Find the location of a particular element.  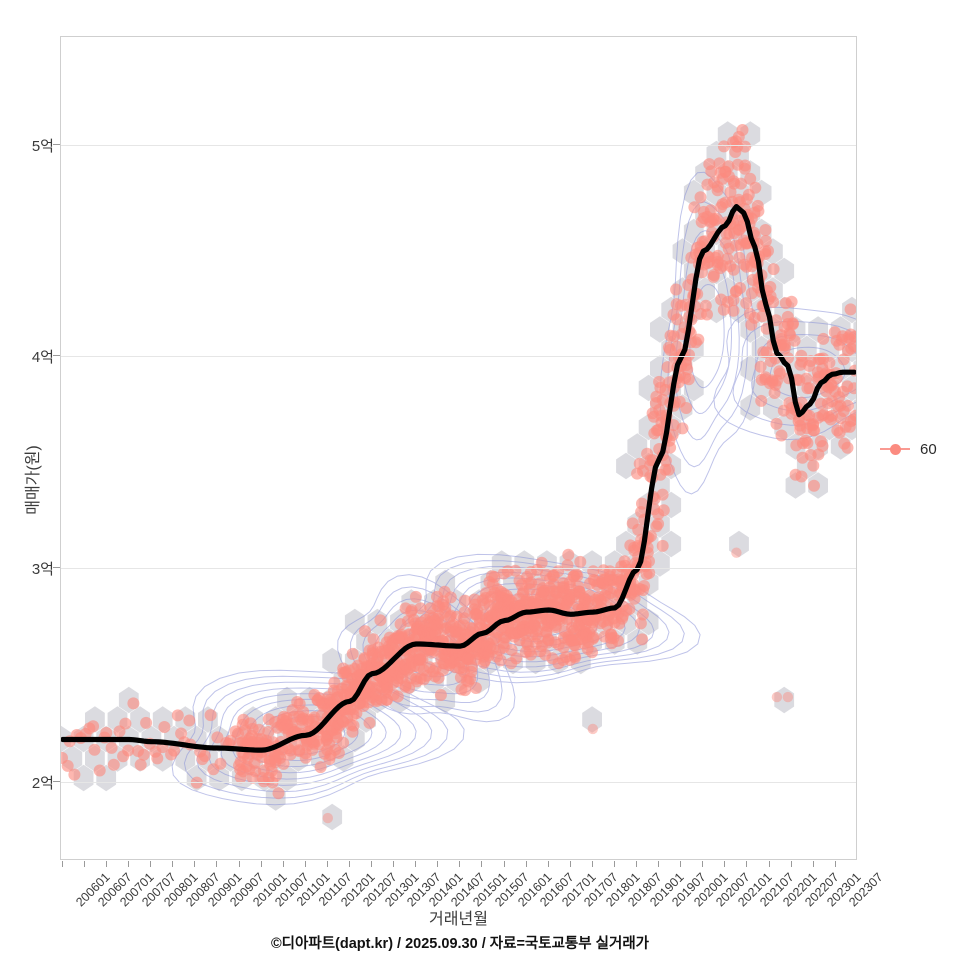

legend-dot-icon is located at coordinates (895, 449).